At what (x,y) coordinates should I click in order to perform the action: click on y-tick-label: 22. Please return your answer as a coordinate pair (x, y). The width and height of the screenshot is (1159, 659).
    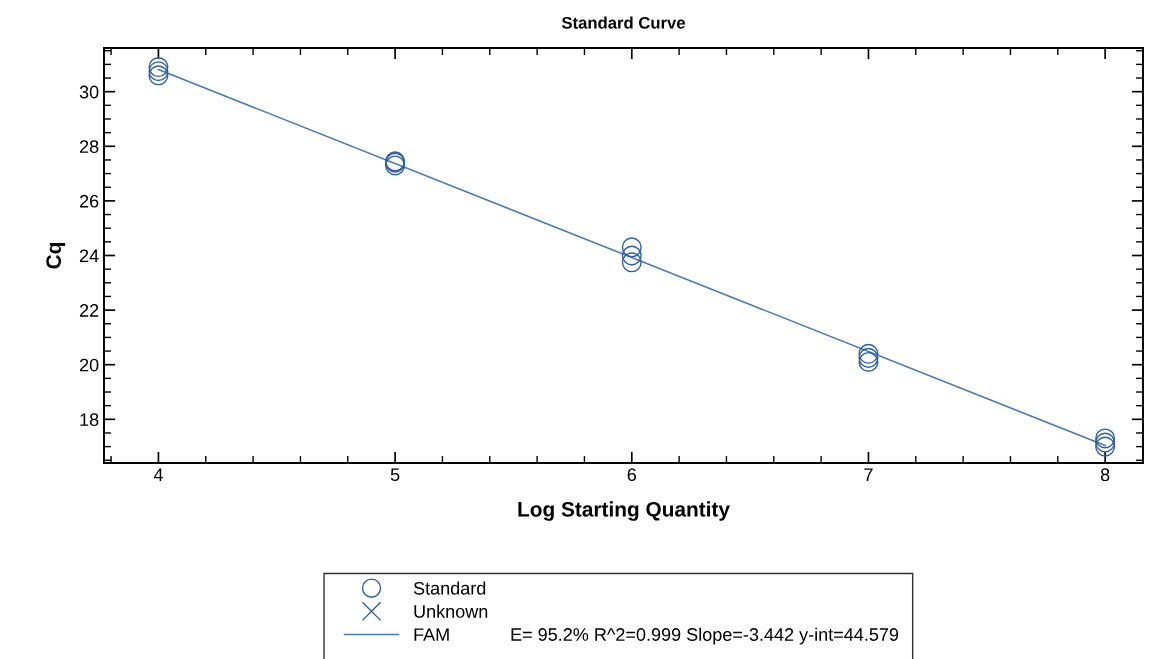
    Looking at the image, I should click on (89, 310).